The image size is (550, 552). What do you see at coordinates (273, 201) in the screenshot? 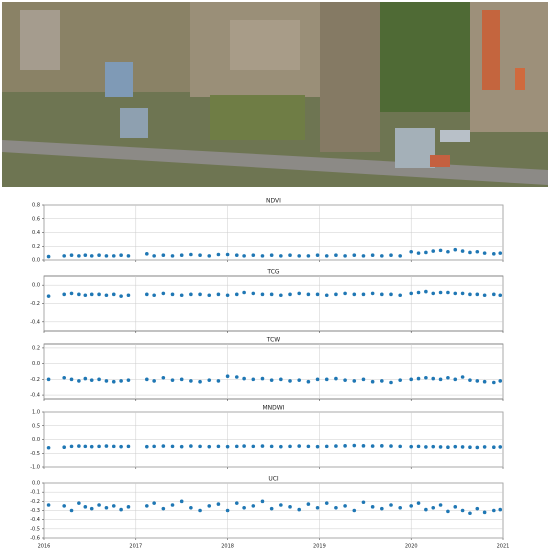
I see `chart-title: NDVI` at bounding box center [273, 201].